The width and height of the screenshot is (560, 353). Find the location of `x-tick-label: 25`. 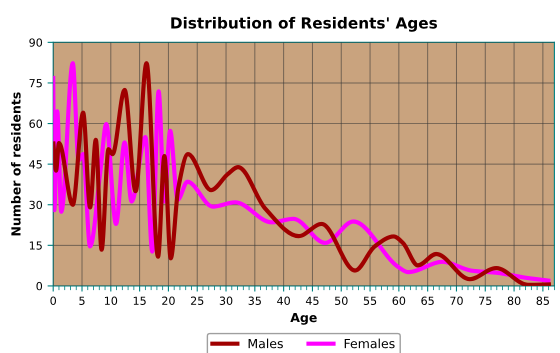

x-tick-label: 25 is located at coordinates (197, 300).